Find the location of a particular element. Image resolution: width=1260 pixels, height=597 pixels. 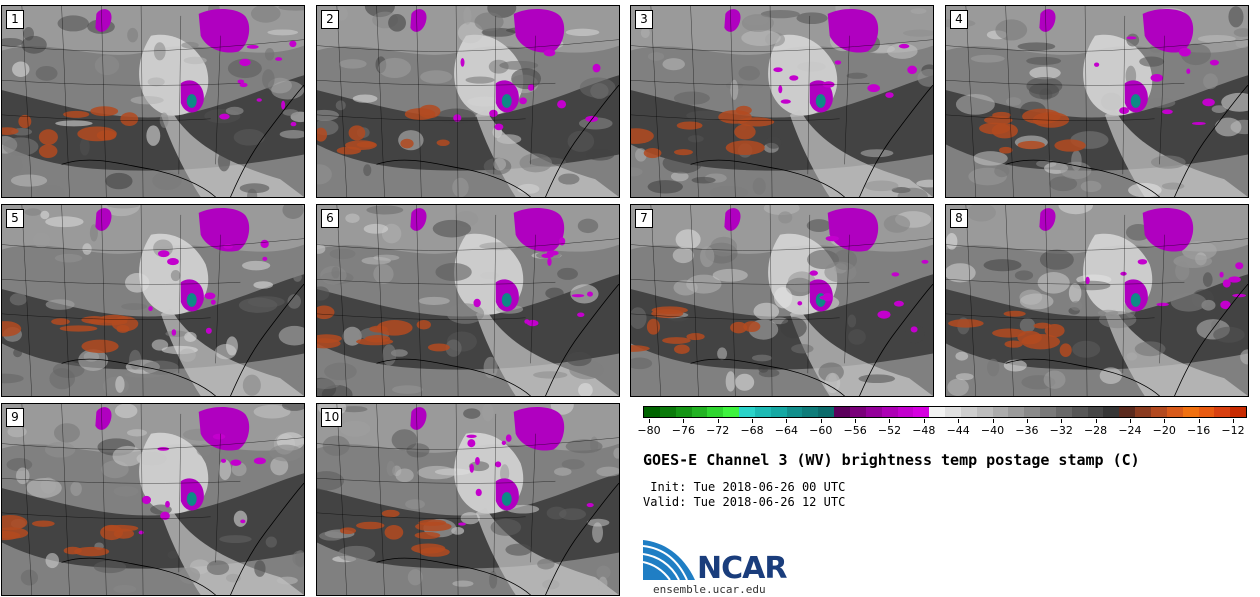

colorbar-tick-label: −44 is located at coordinates (958, 430).